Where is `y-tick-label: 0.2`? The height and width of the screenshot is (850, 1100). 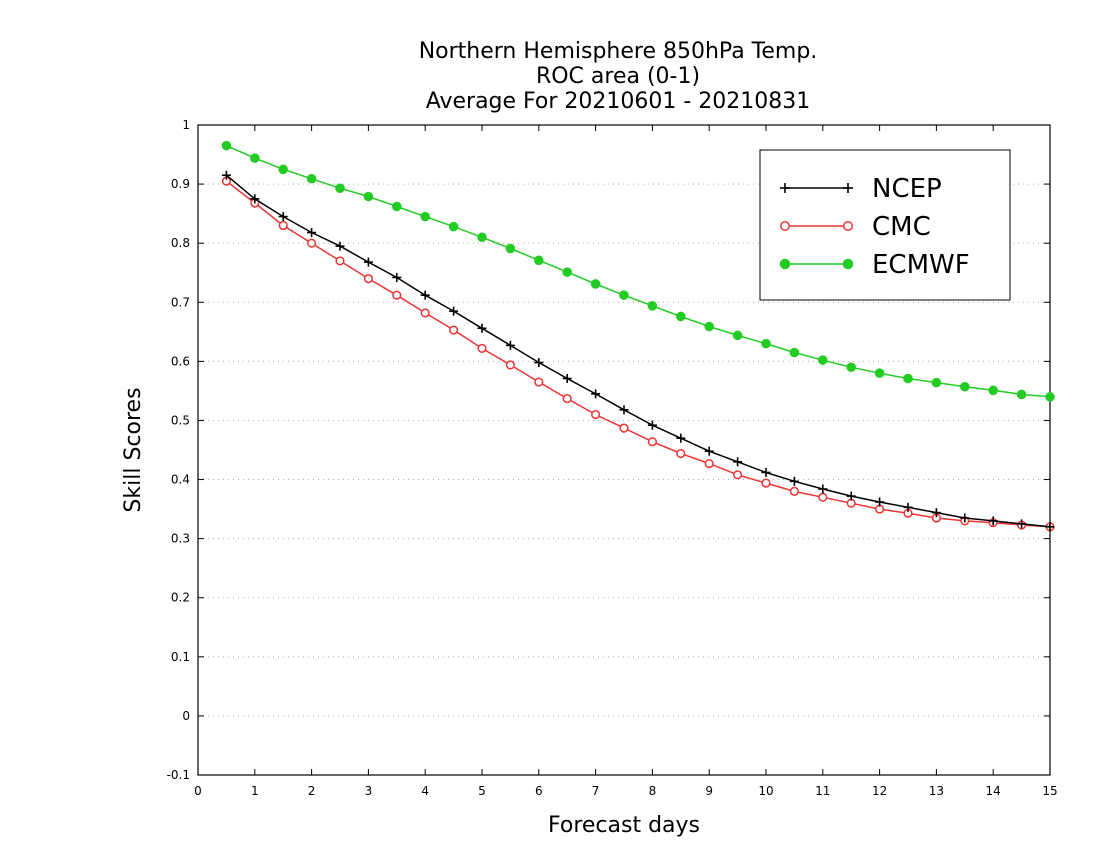 y-tick-label: 0.2 is located at coordinates (180, 598).